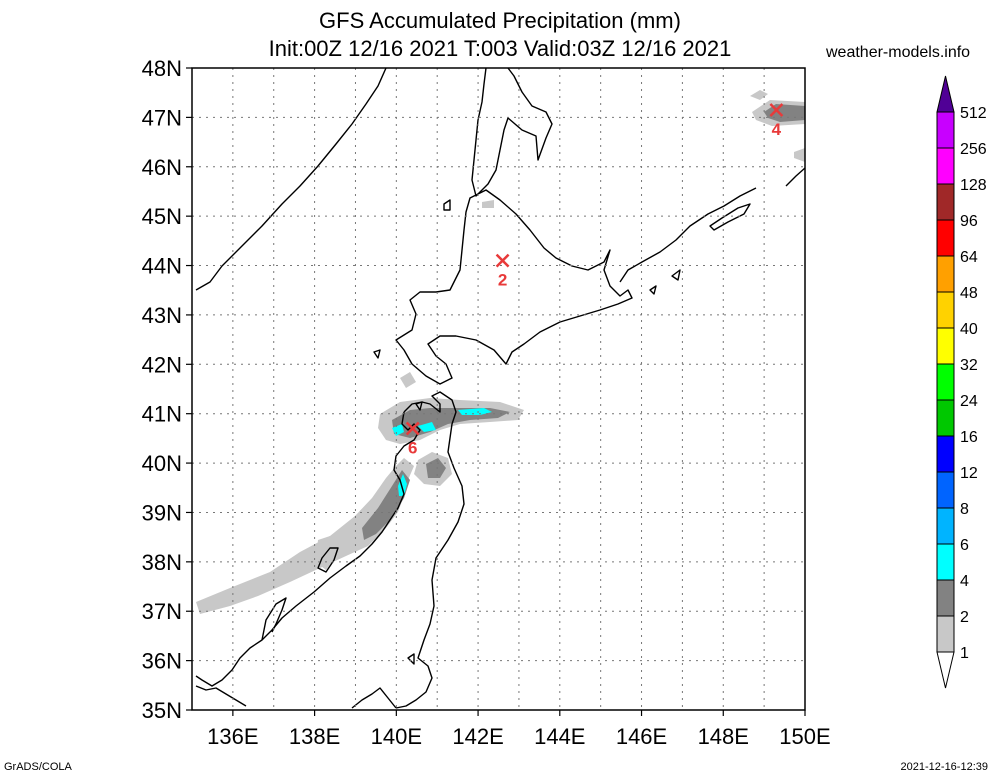 The image size is (1000, 779). What do you see at coordinates (162, 562) in the screenshot?
I see `lat-label: 38N` at bounding box center [162, 562].